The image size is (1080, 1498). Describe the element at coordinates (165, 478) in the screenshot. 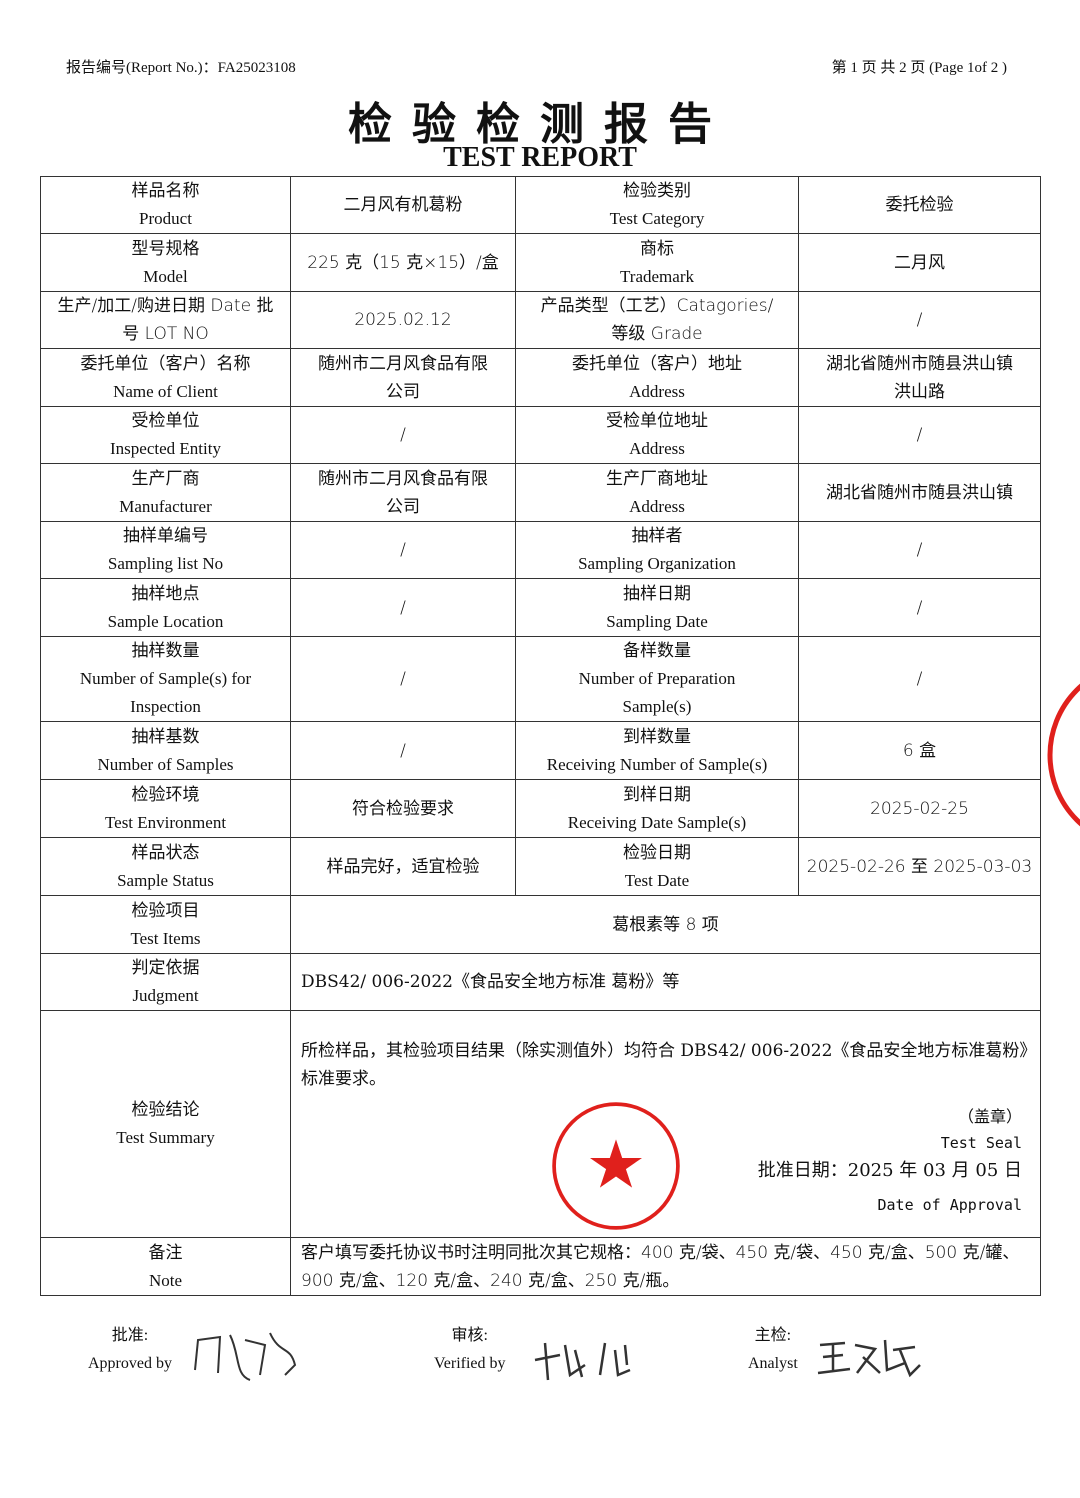

I see `cell-line: 生产厂商` at that location.